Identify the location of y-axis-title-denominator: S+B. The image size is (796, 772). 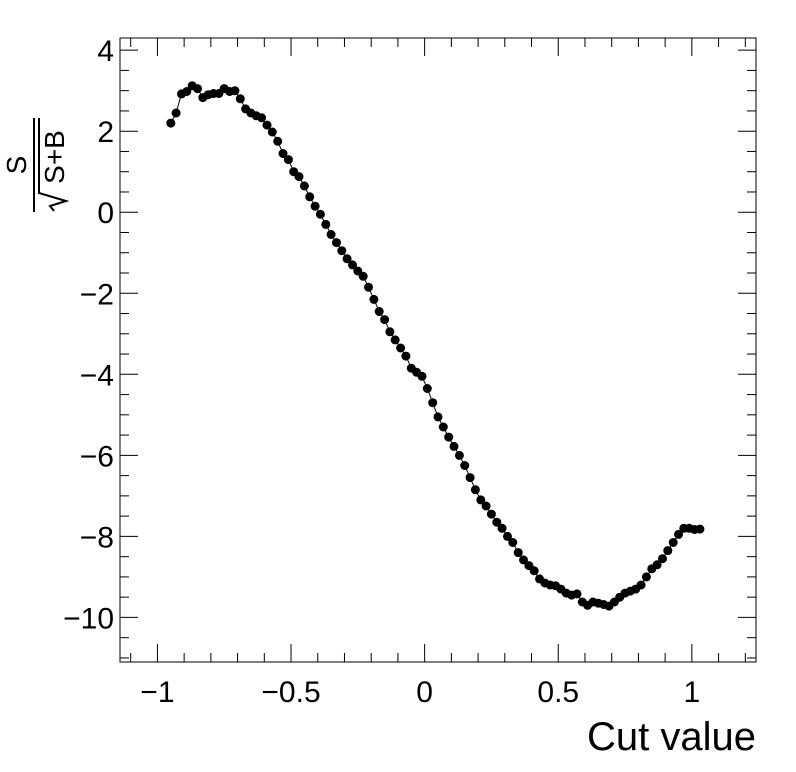
(54, 157).